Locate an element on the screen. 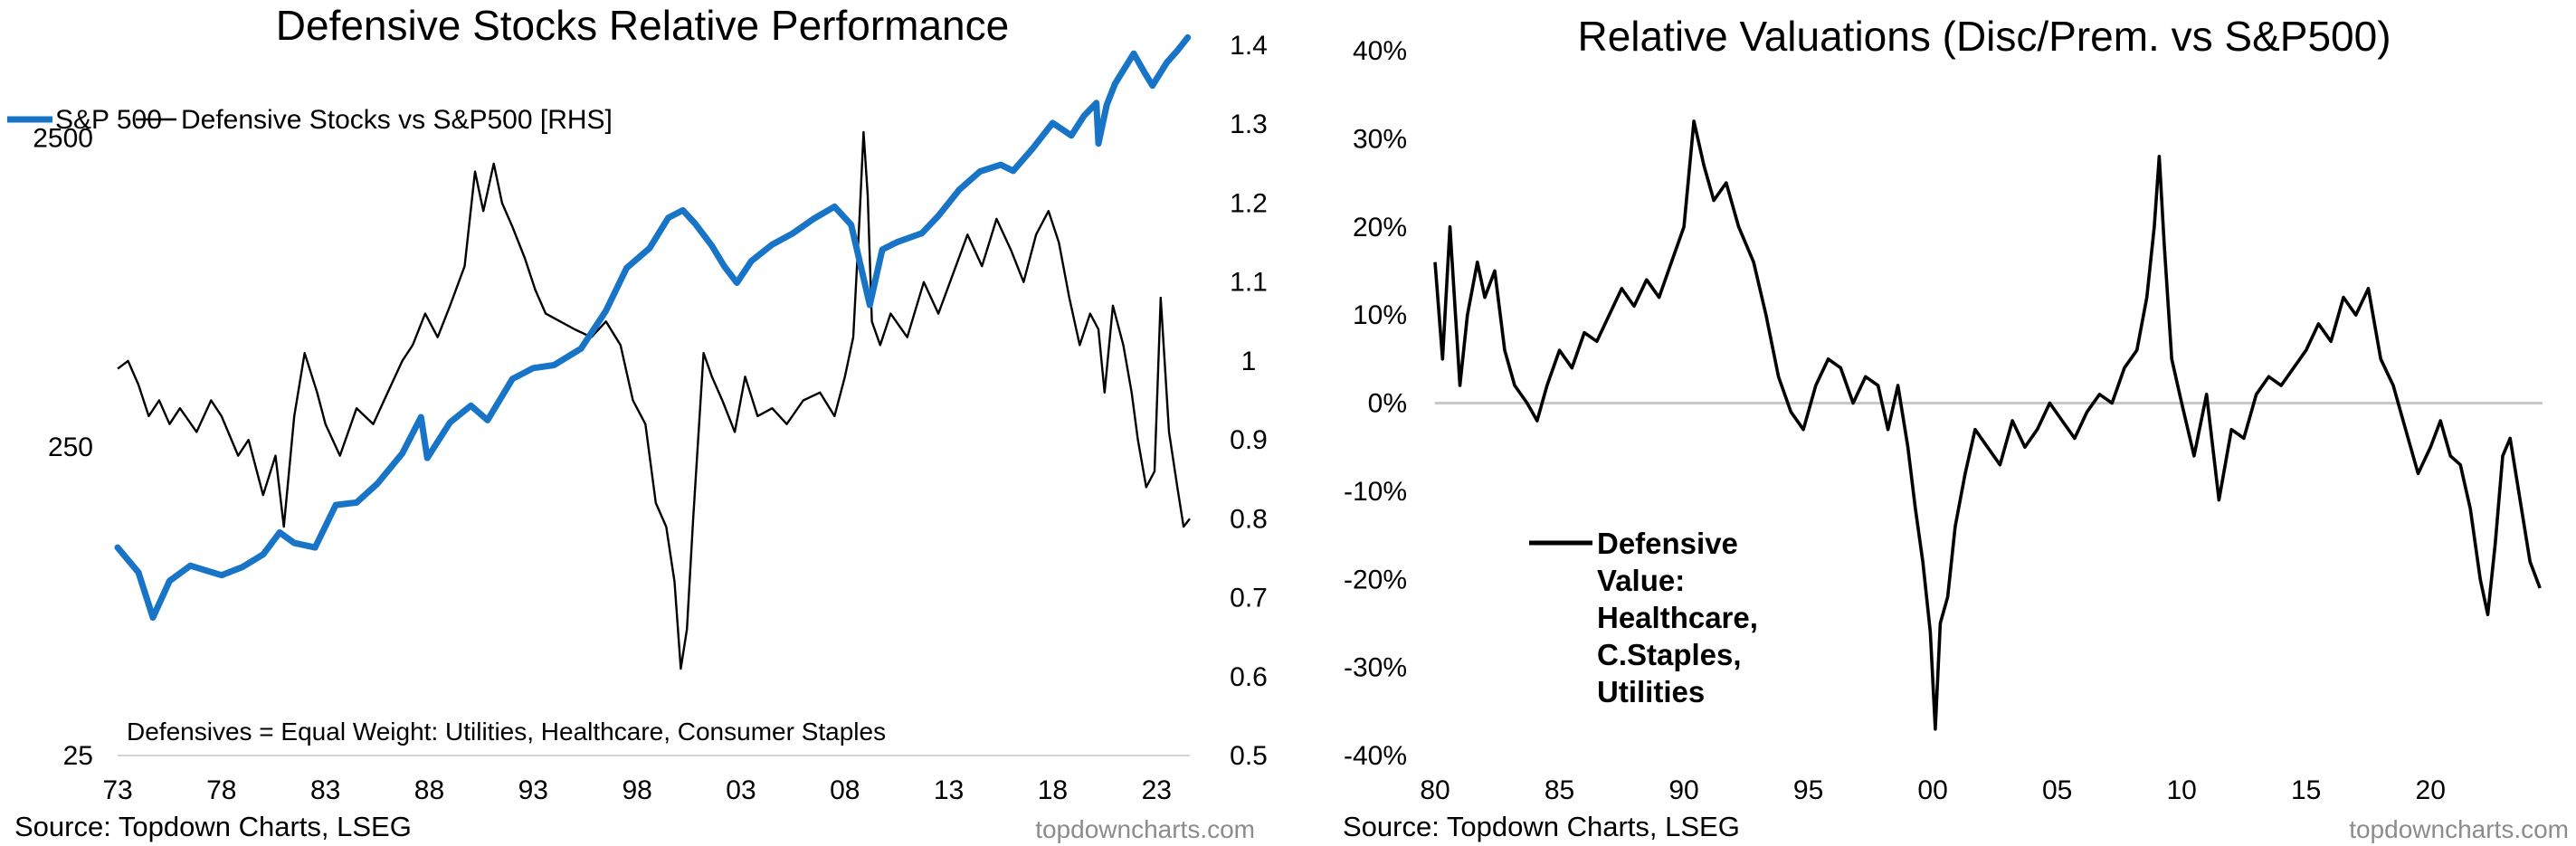  right-y-tick-label: 40% is located at coordinates (1380, 51).